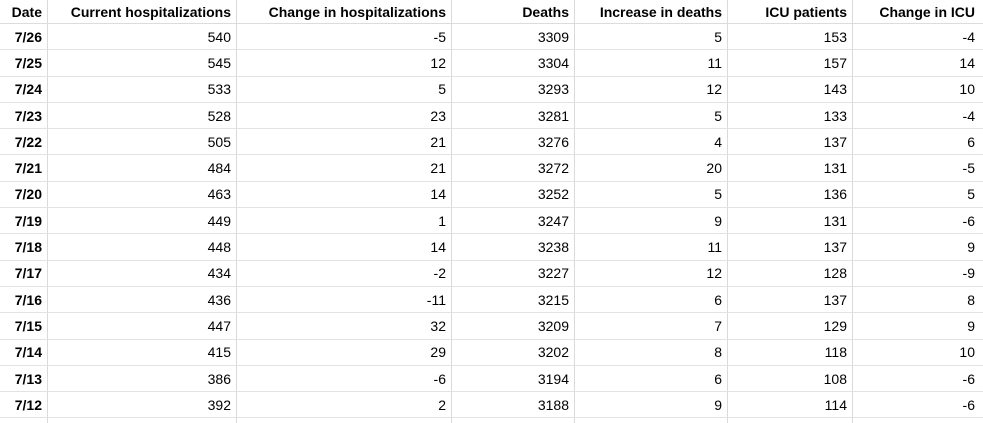  What do you see at coordinates (142, 352) in the screenshot?
I see `cell-current_hospitalizations: 415` at bounding box center [142, 352].